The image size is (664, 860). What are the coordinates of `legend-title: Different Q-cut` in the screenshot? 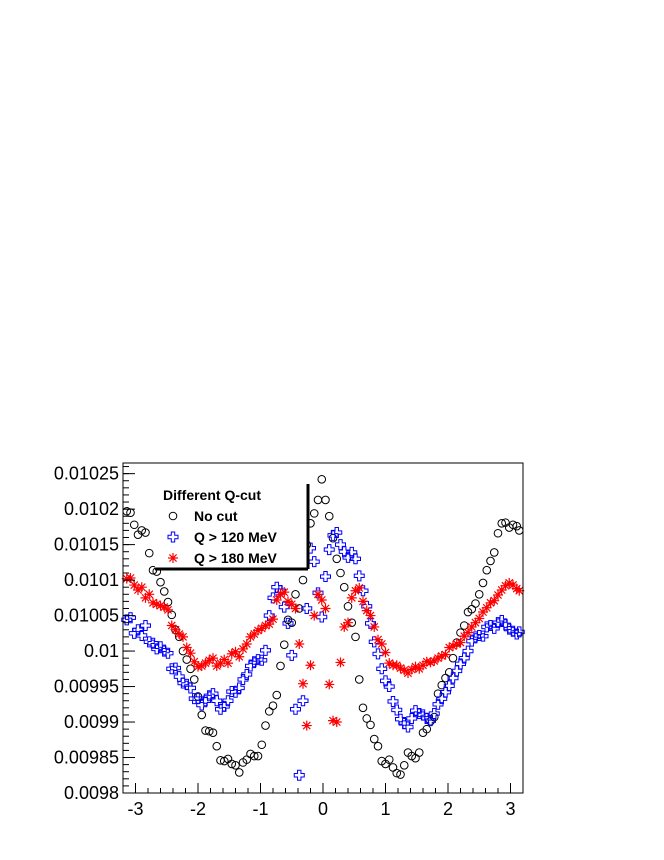 It's located at (212, 495).